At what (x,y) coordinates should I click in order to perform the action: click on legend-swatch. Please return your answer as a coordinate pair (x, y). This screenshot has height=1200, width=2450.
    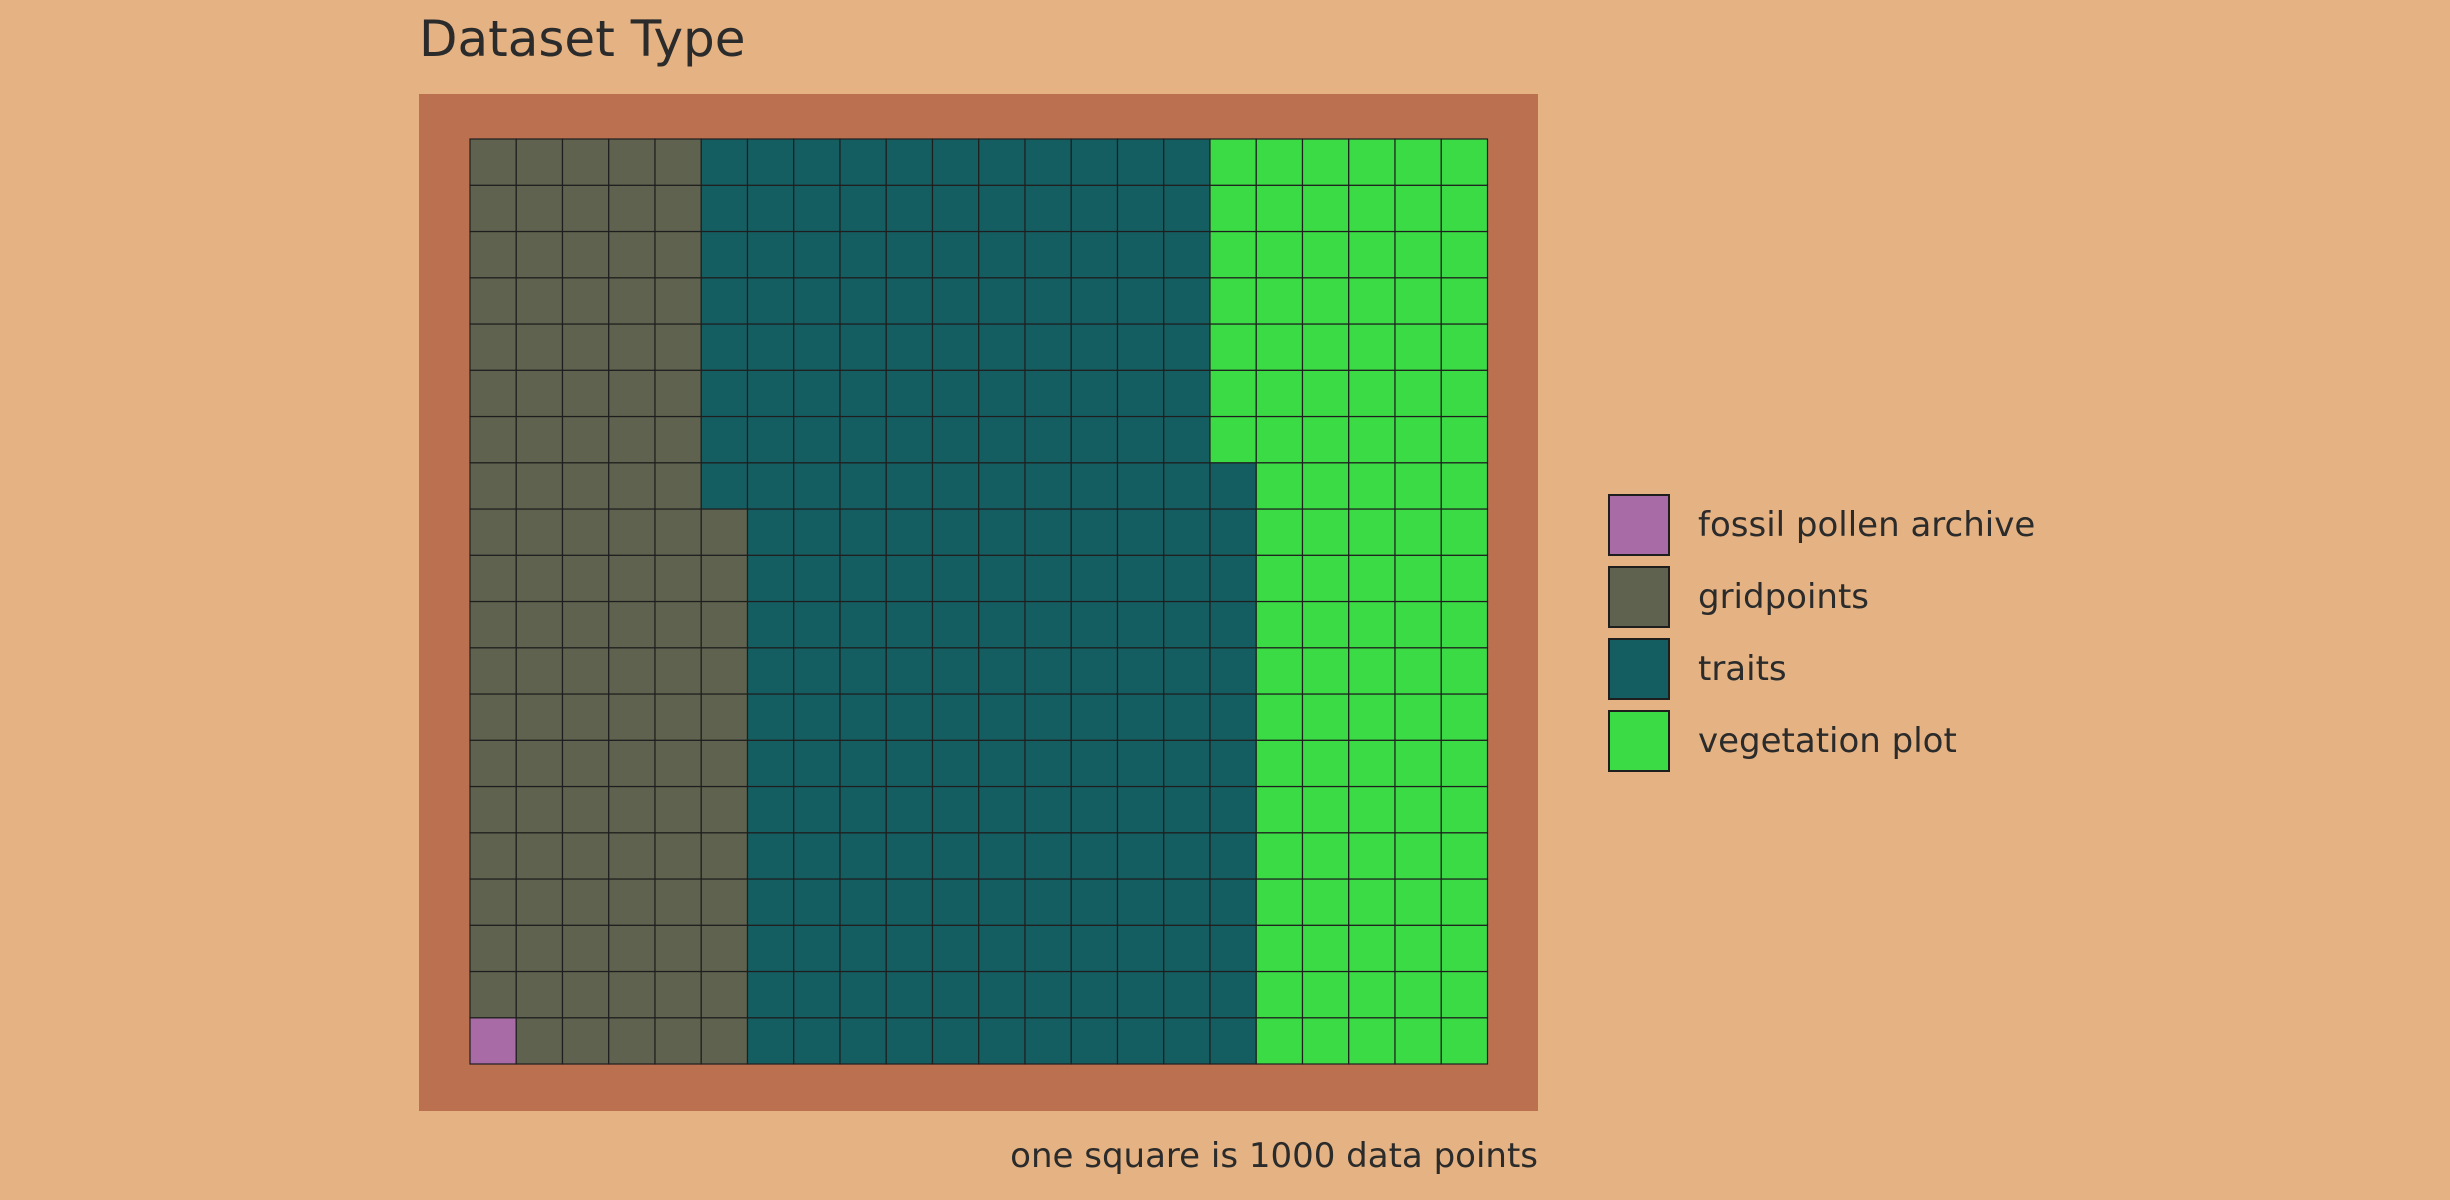
    Looking at the image, I should click on (1639, 669).